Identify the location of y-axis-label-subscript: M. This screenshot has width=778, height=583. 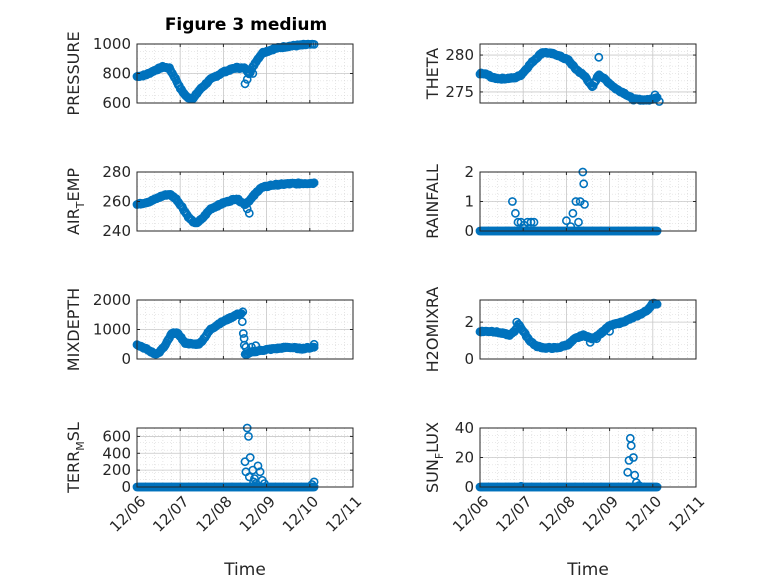
(80, 446).